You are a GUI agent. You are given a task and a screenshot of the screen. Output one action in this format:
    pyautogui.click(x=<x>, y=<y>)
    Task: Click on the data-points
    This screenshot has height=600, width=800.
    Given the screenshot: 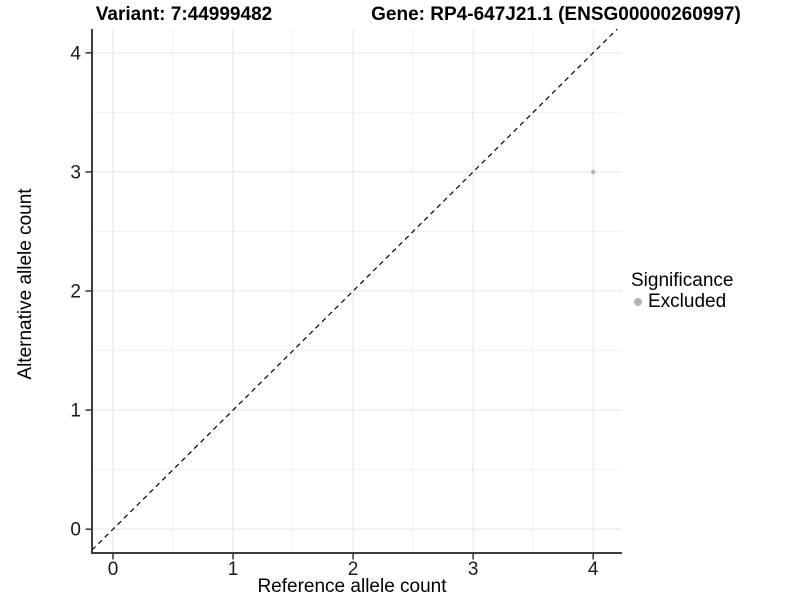 What is the action you would take?
    pyautogui.click(x=593, y=172)
    